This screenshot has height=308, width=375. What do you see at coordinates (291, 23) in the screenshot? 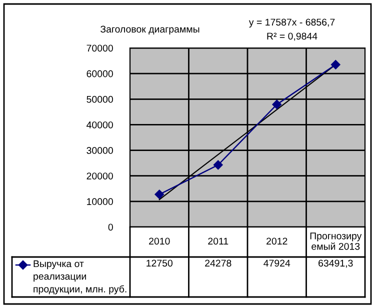
I see `text: y = 17587x - 6856,7` at bounding box center [291, 23].